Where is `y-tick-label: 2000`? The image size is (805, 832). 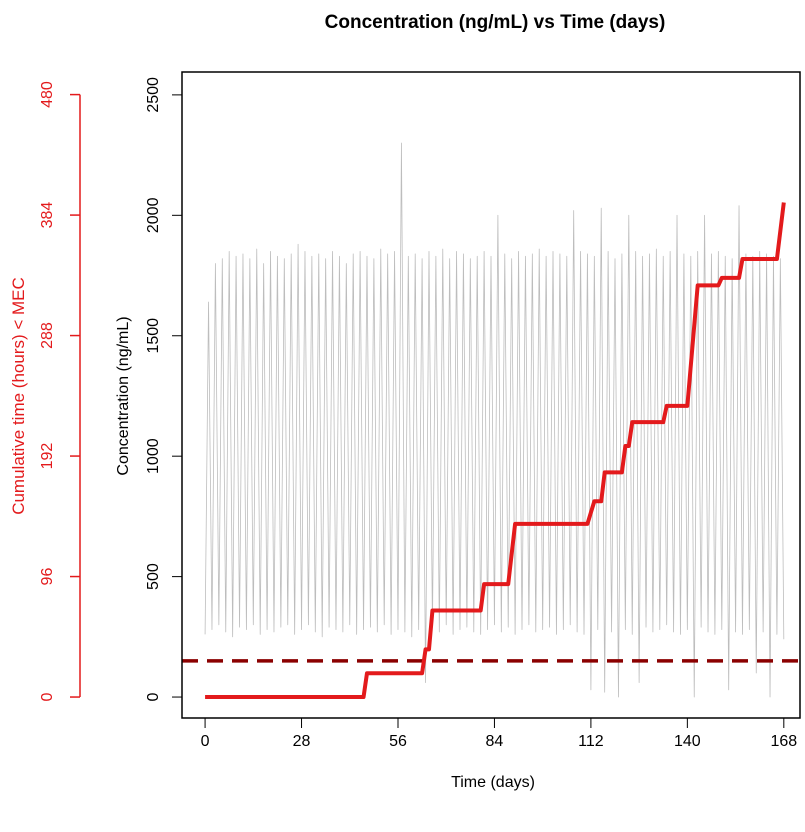
y-tick-label: 2000 is located at coordinates (153, 215).